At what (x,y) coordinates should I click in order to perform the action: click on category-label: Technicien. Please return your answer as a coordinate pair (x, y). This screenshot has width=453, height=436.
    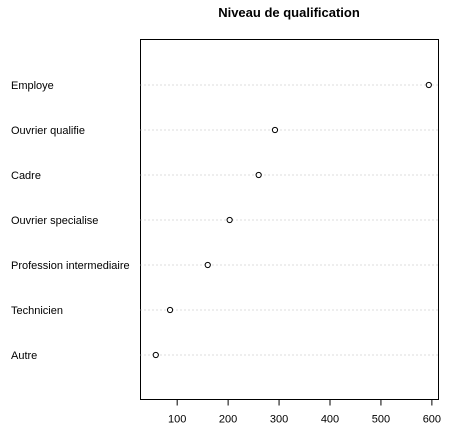
    Looking at the image, I should click on (37, 311).